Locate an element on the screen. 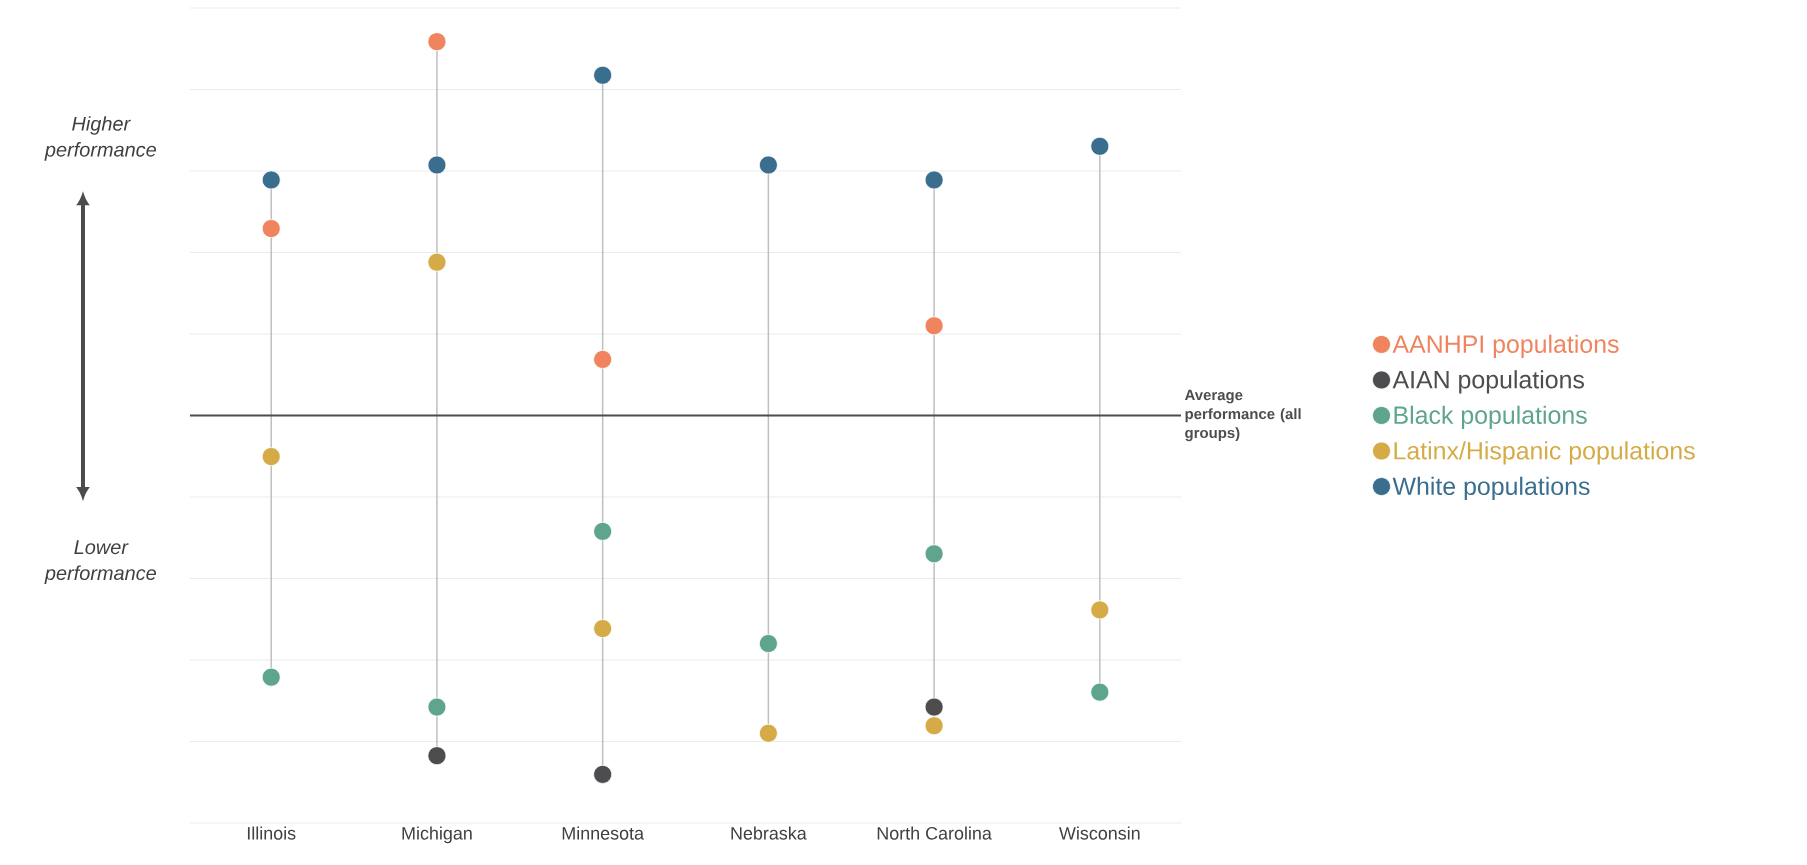  x-tick-label: Michigan is located at coordinates (437, 835).